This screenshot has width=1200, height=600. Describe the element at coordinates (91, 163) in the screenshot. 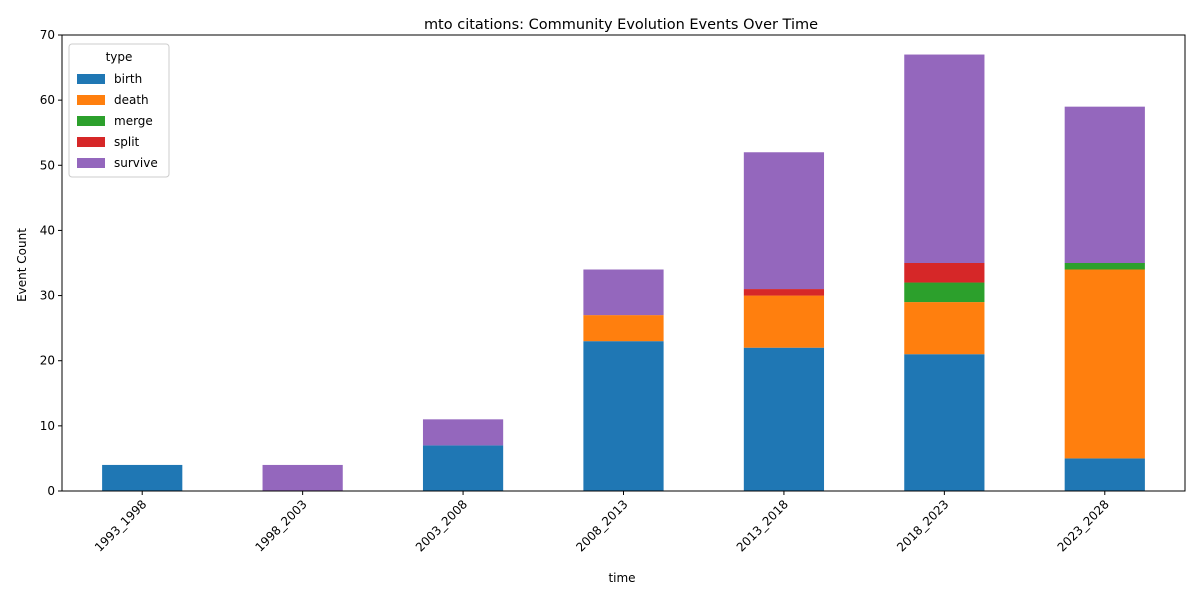

I see `legend-swatch-survive` at that location.